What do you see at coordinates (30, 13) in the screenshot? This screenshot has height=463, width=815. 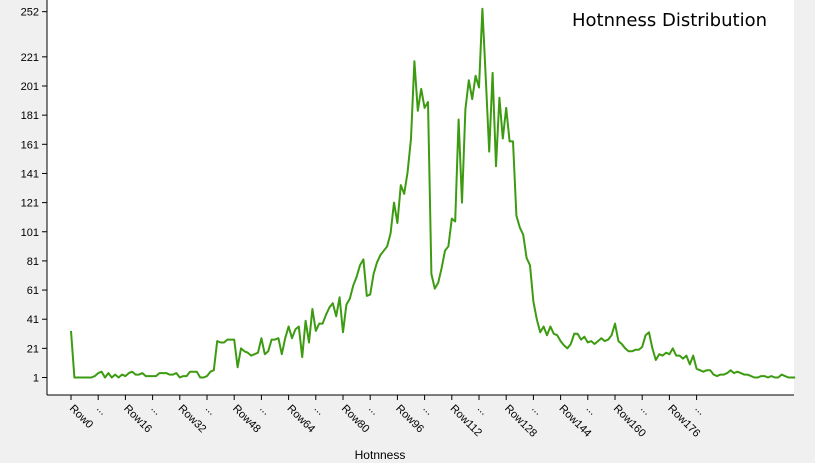 I see `y-tick-label: 252` at bounding box center [30, 13].